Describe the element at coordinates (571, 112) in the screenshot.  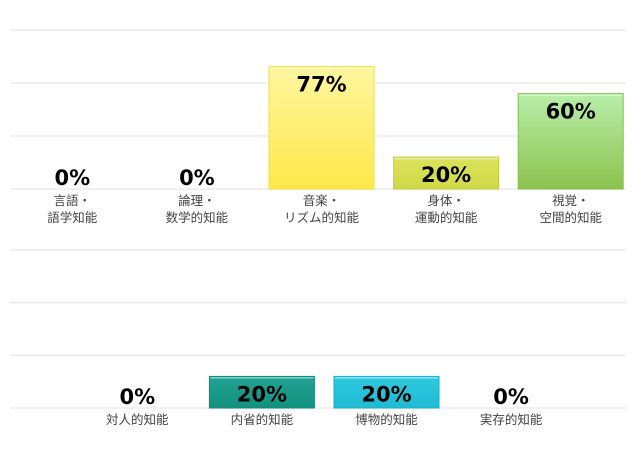
I see `data-label: 60%` at that location.